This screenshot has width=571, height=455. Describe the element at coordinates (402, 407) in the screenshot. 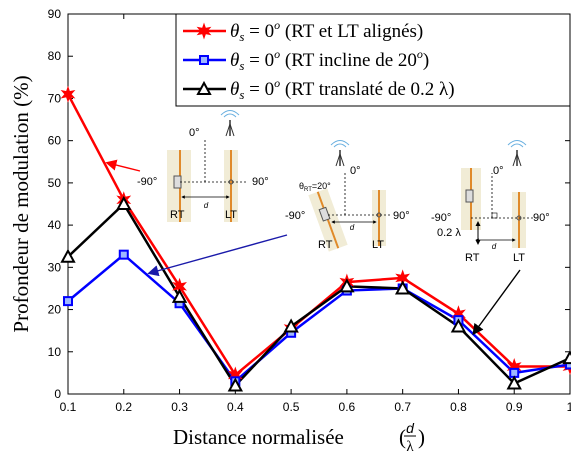

I see `x-tick-label: 0.7` at that location.